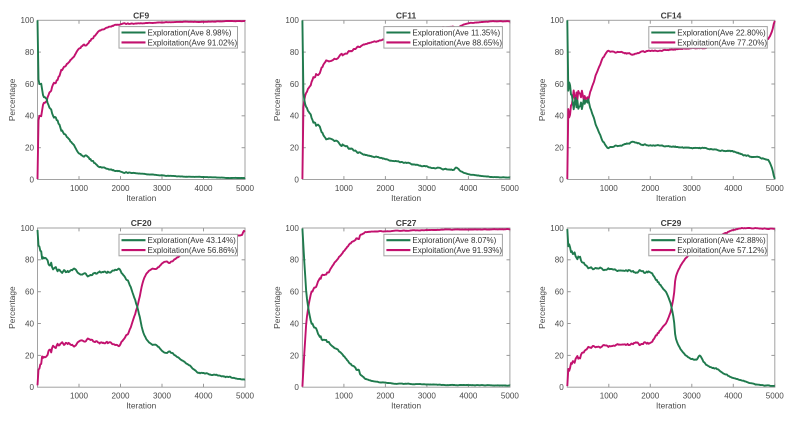 This screenshot has height=426, width=792. Describe the element at coordinates (190, 32) in the screenshot. I see `svg-text: Exploration(Ave 8.98%)` at that location.